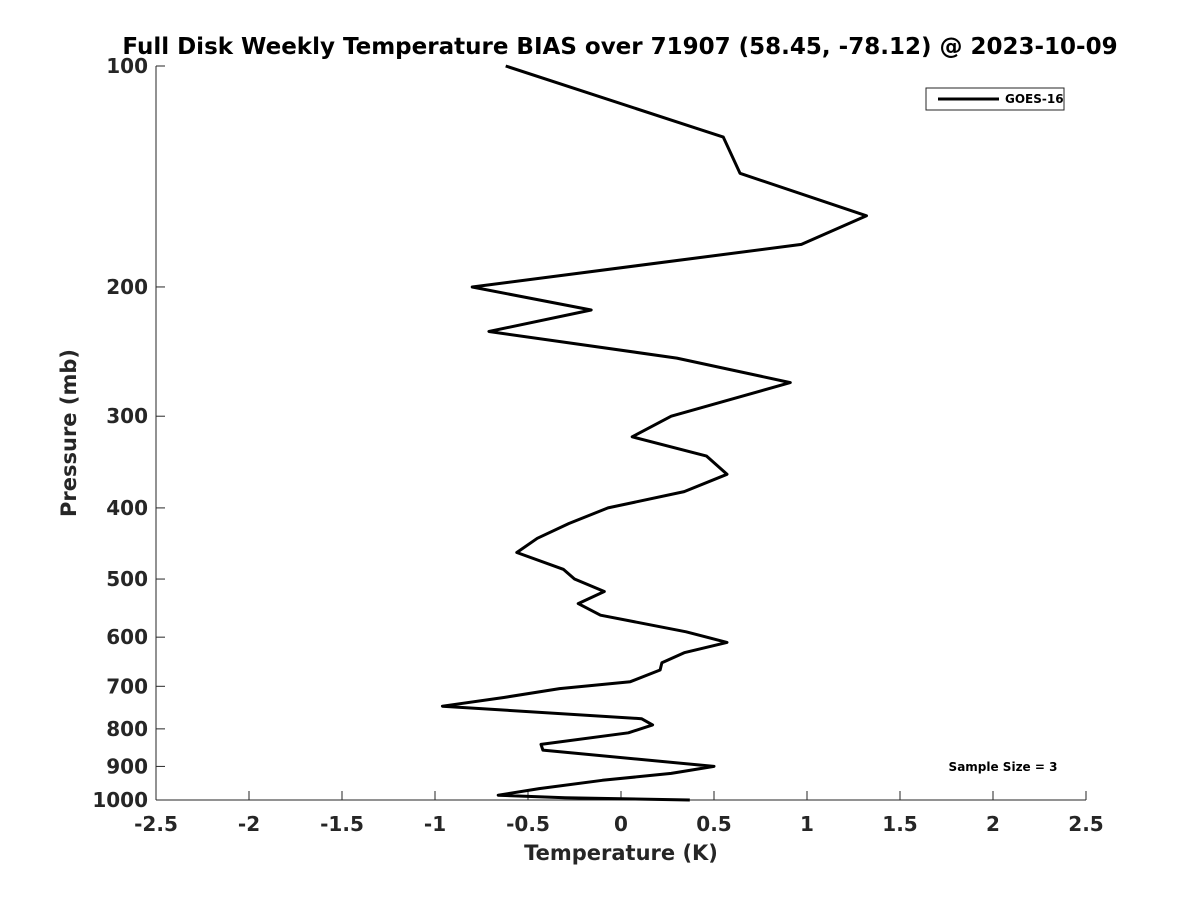  I want to click on x-tick-label: -2, so click(249, 824).